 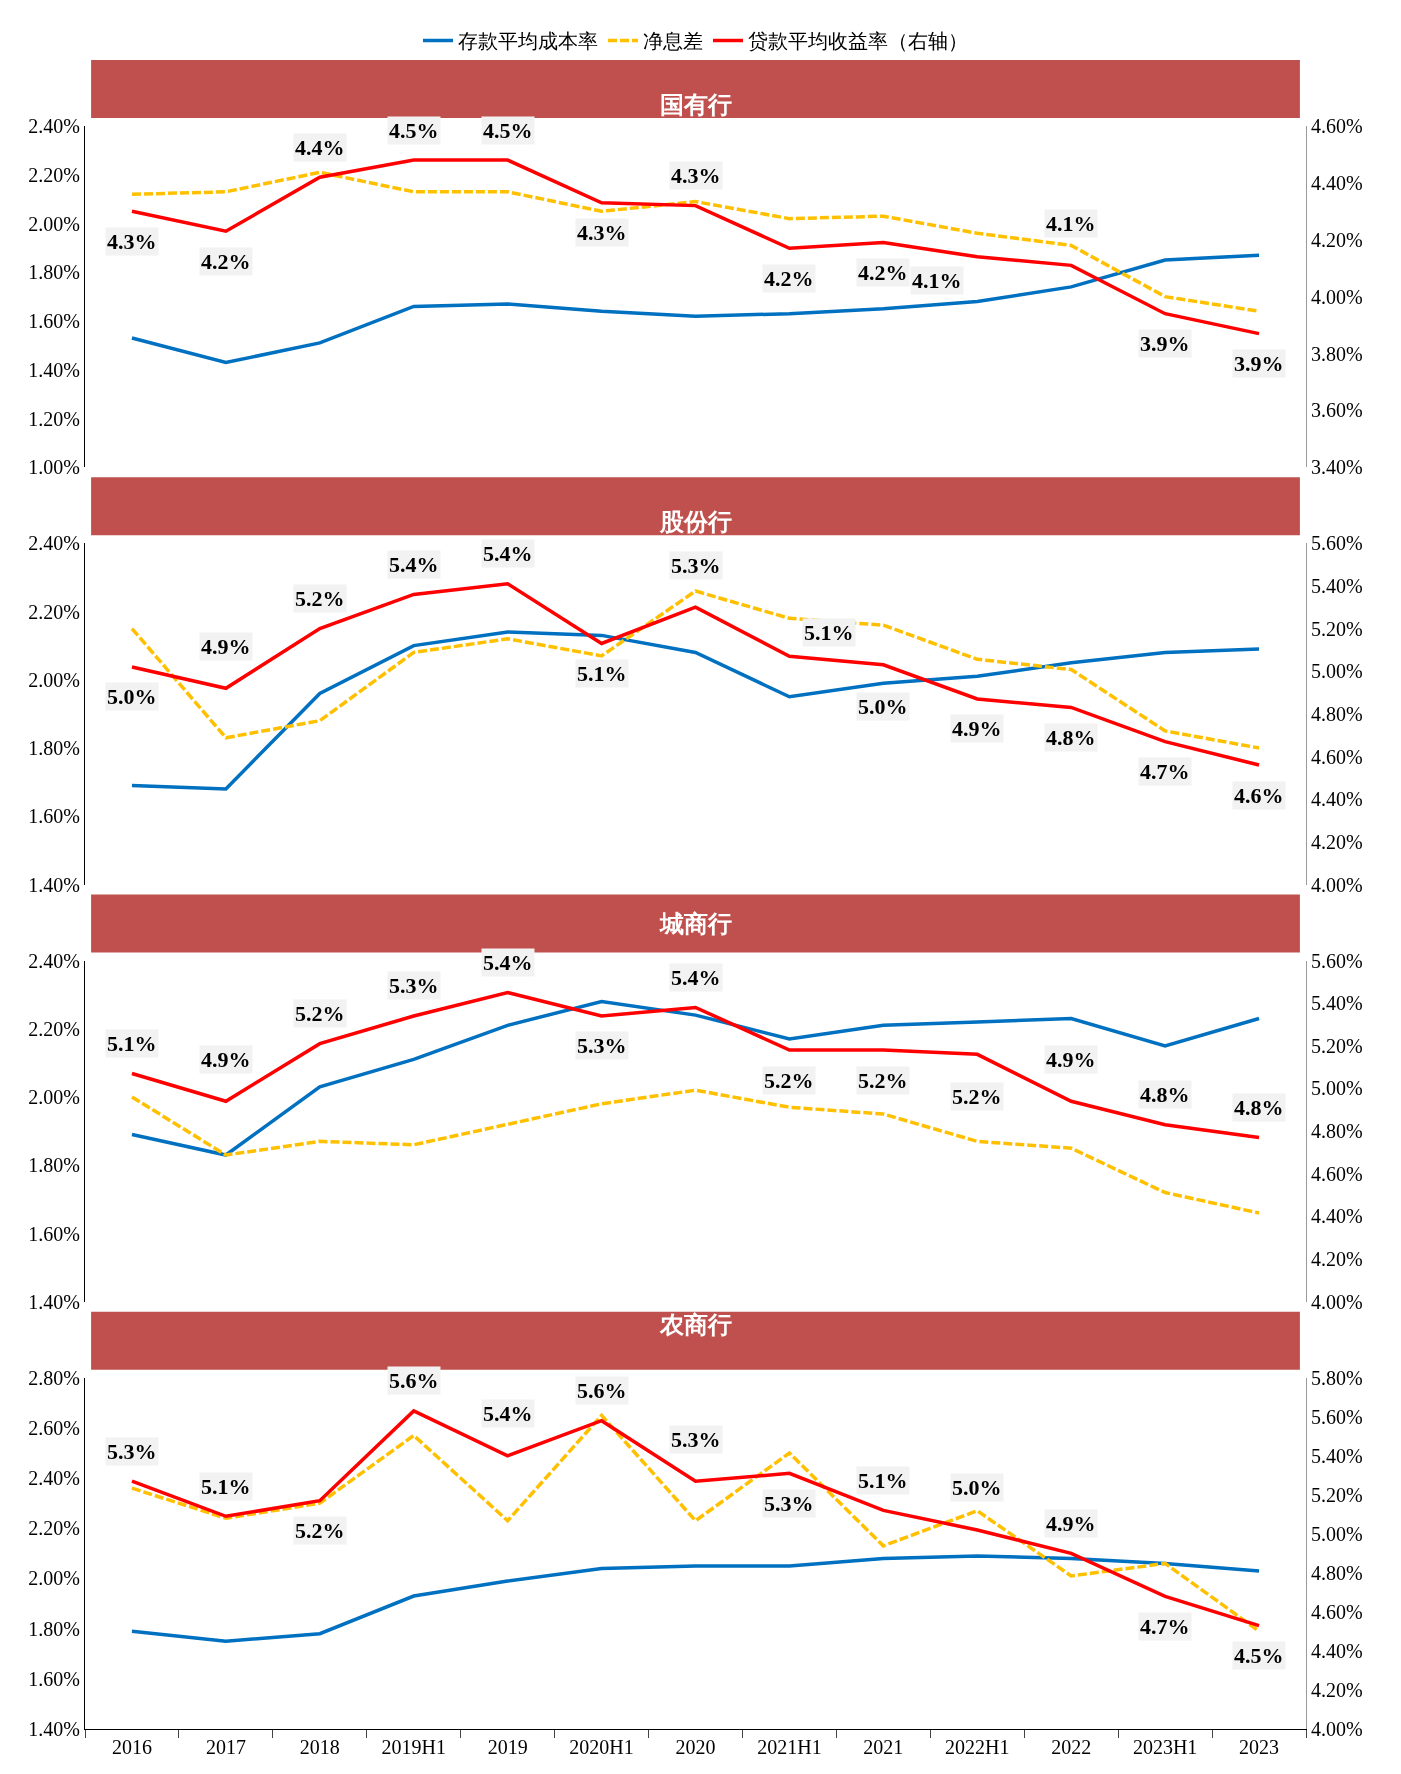 What do you see at coordinates (225, 1747) in the screenshot?
I see `x-tick-label: 2017` at bounding box center [225, 1747].